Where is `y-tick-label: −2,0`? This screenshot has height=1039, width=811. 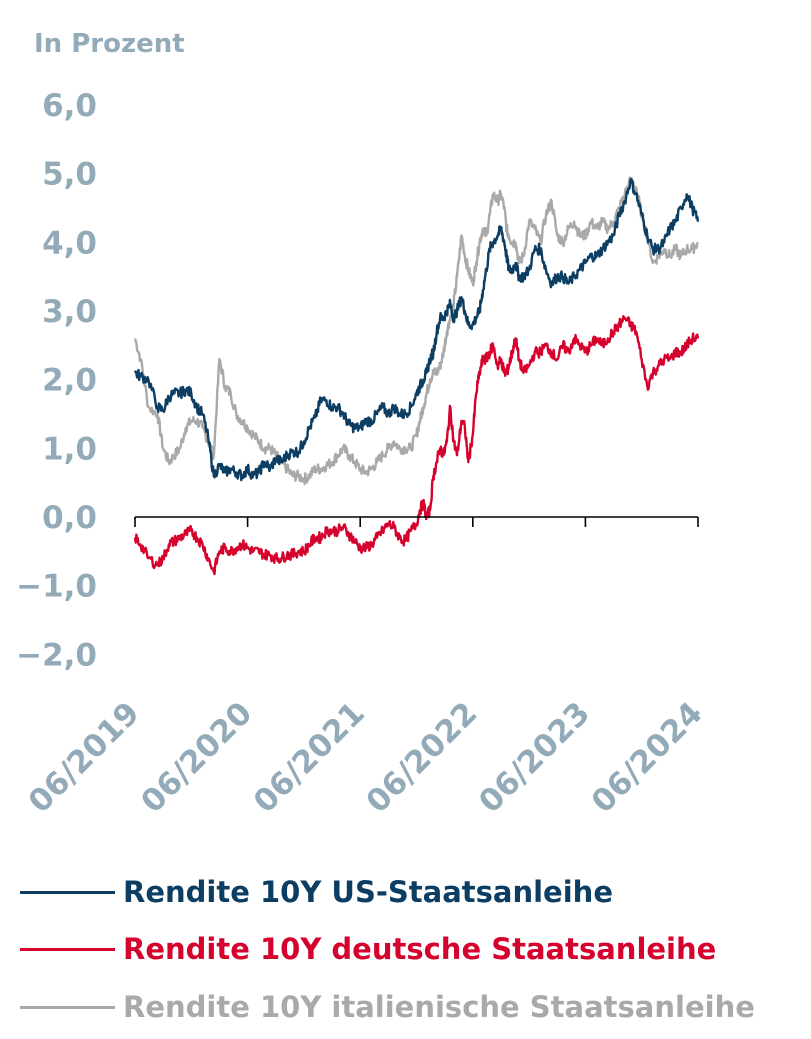 y-tick-label: −2,0 is located at coordinates (56, 655).